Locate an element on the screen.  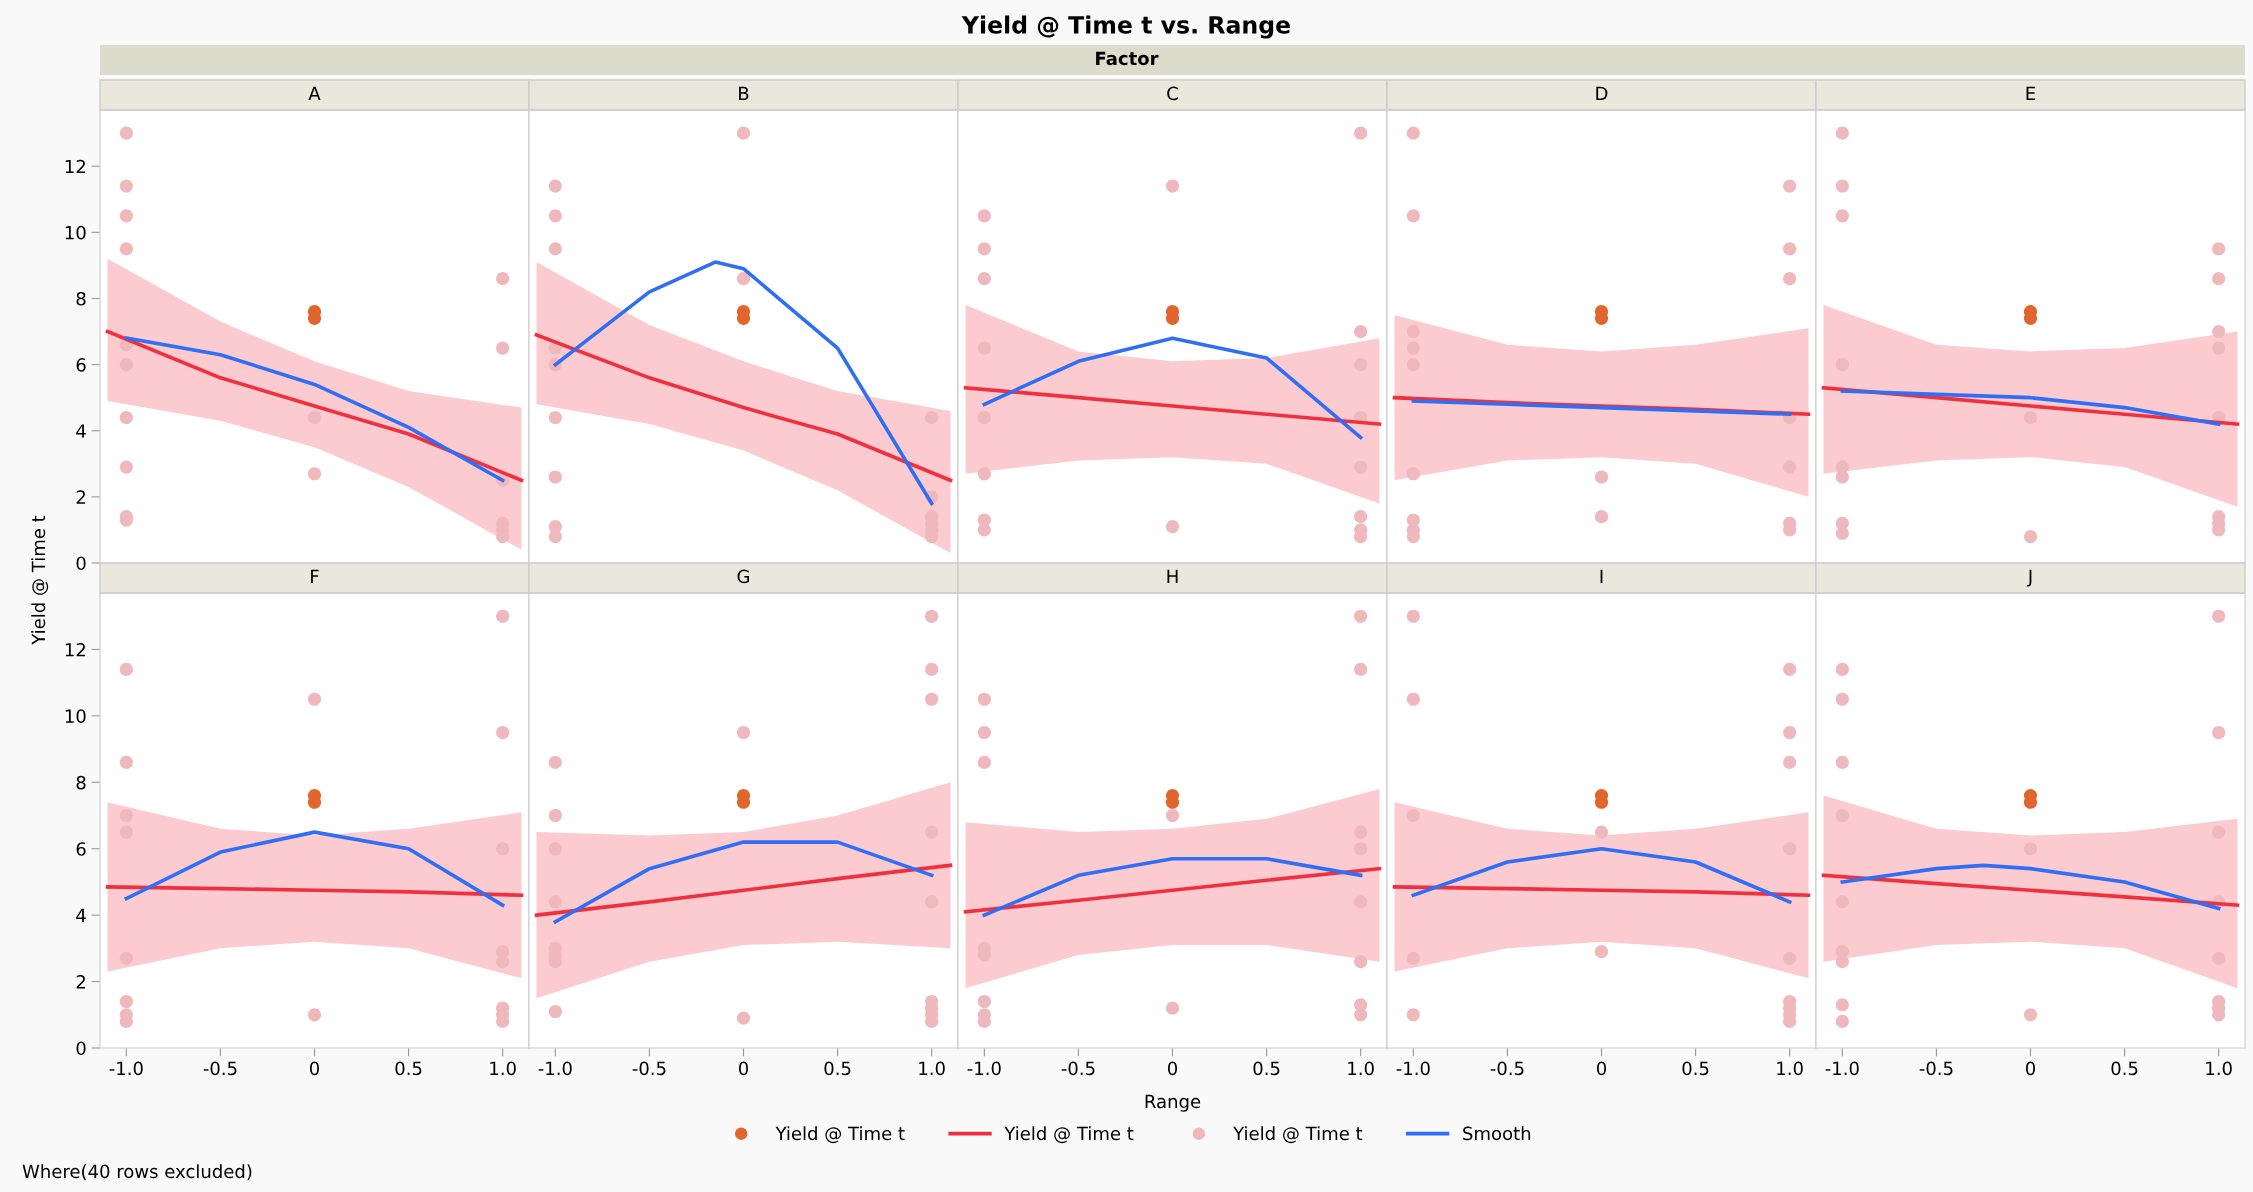
chart-title: I is located at coordinates (1601, 576).